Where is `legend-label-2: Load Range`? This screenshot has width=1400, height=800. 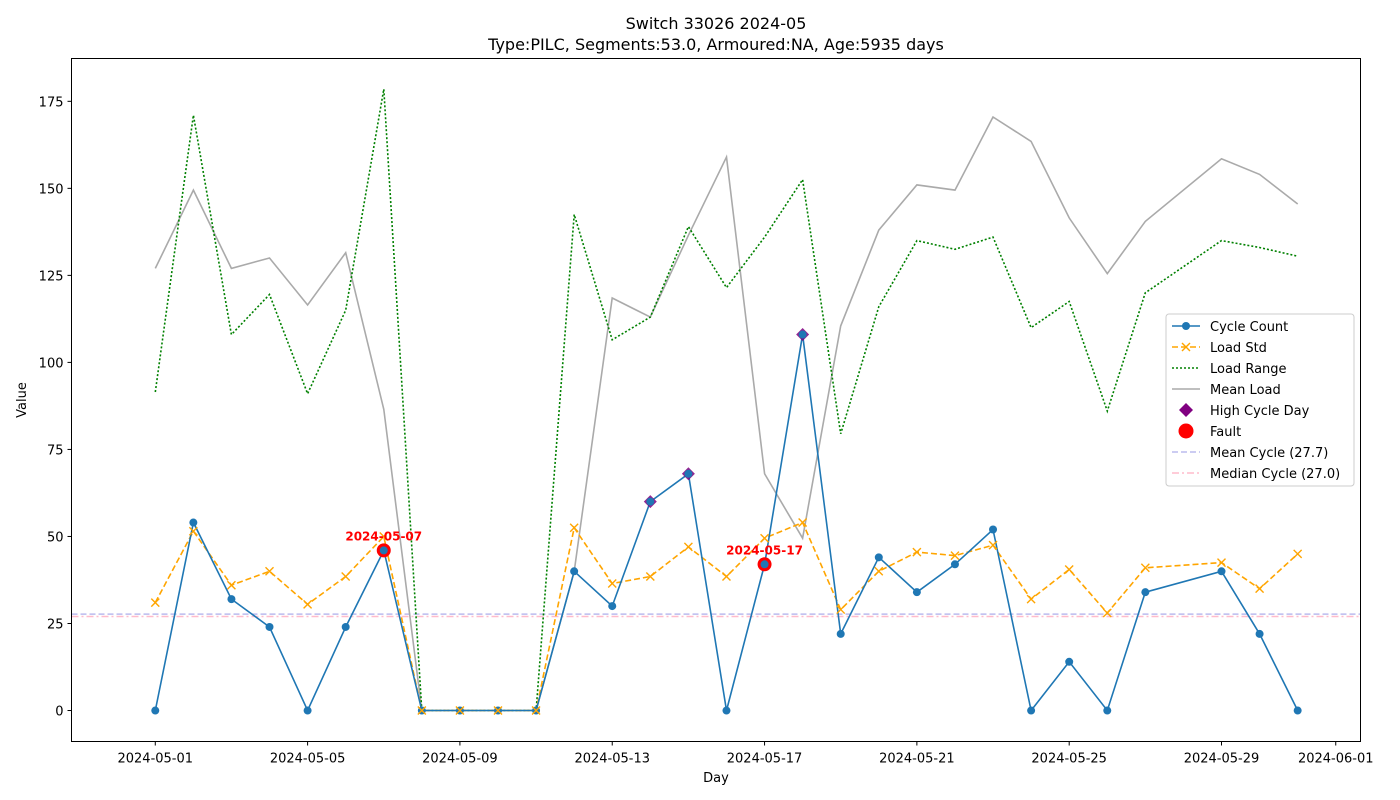
legend-label-2: Load Range is located at coordinates (1248, 369).